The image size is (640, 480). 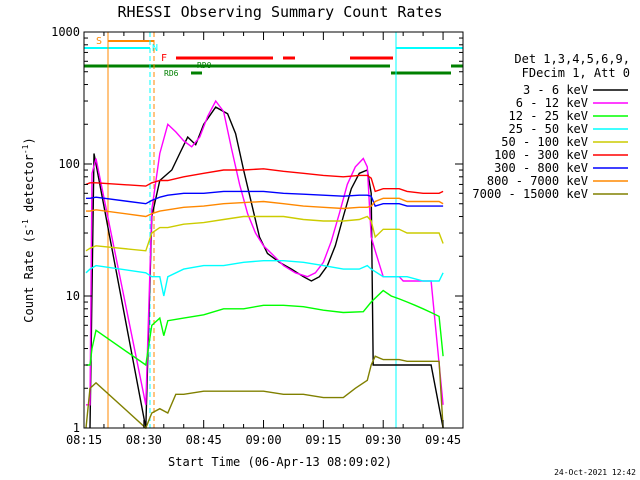 What do you see at coordinates (279, 12) in the screenshot?
I see `chart-title: RHESSI Observing Summary Count Rates` at bounding box center [279, 12].